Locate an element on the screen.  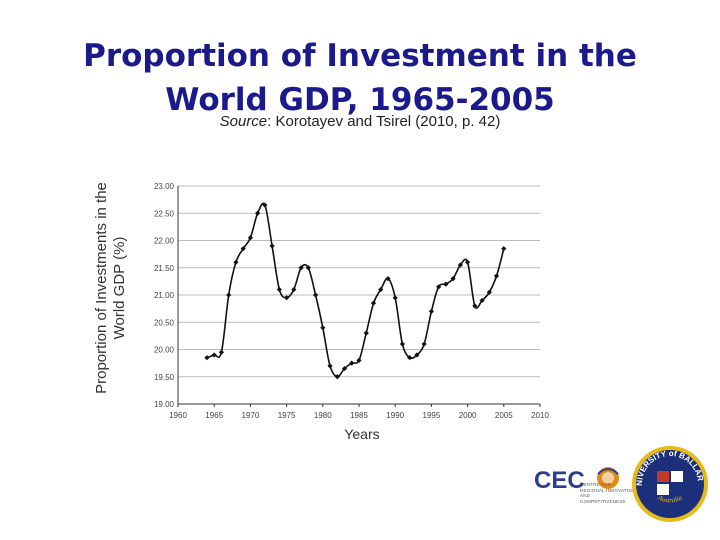
source-text: : Korotayev and Tsirel (2010, p. 42) is located at coordinates (384, 121).